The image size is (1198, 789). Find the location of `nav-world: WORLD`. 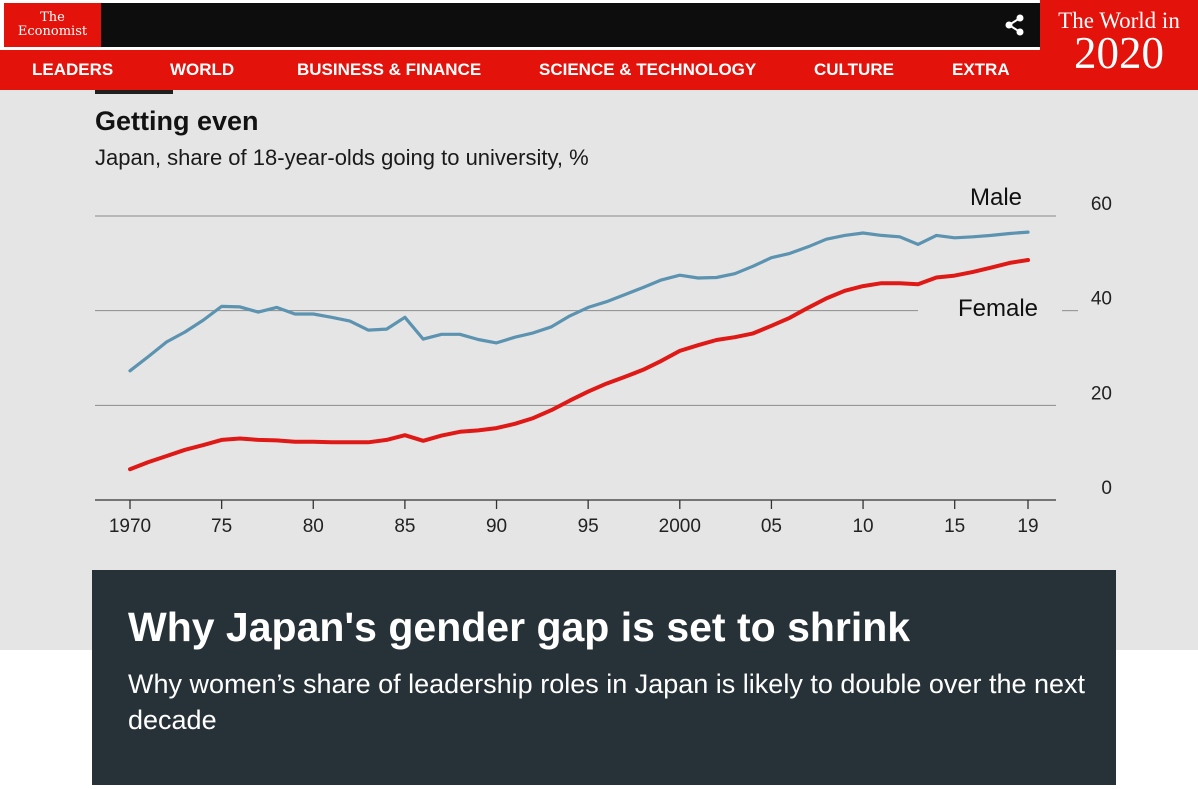

nav-world: WORLD is located at coordinates (202, 69).